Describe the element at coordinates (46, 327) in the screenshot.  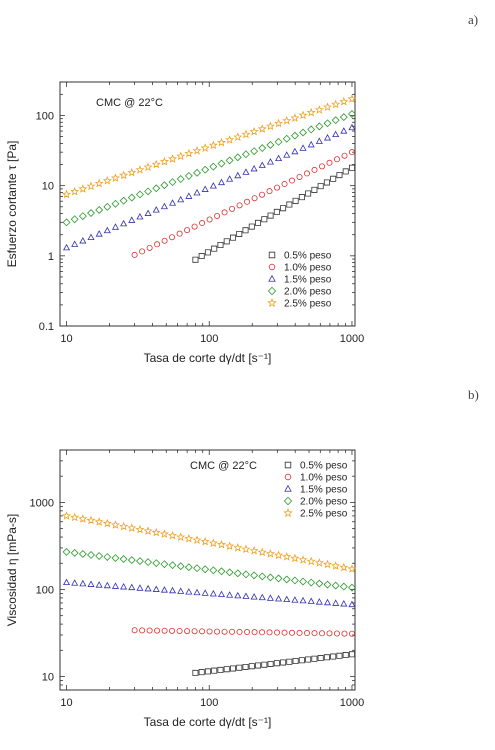
I see `y-tick-label: 0.1` at that location.